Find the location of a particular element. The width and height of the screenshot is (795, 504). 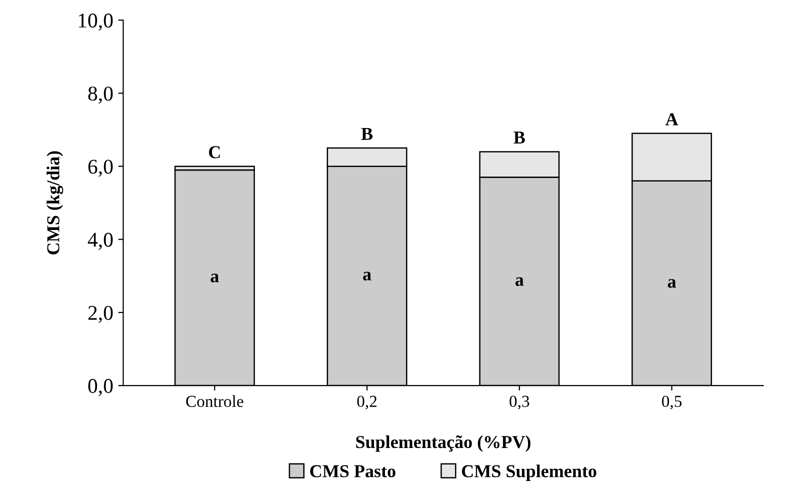

x-tick-label: Controle is located at coordinates (215, 401).